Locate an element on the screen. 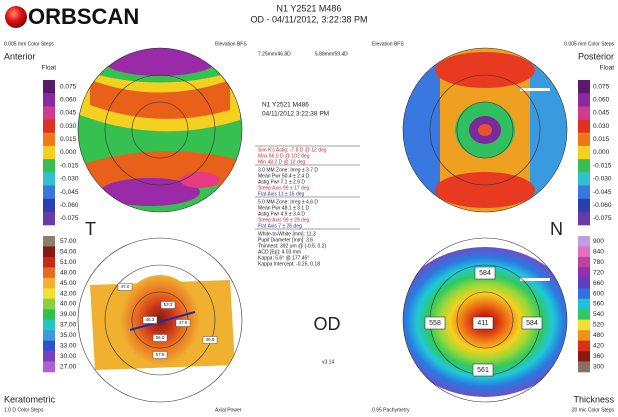 This screenshot has width=618, height=417. index-line: Mean Pwr 48.1 ± 3.1 D is located at coordinates (283, 208).